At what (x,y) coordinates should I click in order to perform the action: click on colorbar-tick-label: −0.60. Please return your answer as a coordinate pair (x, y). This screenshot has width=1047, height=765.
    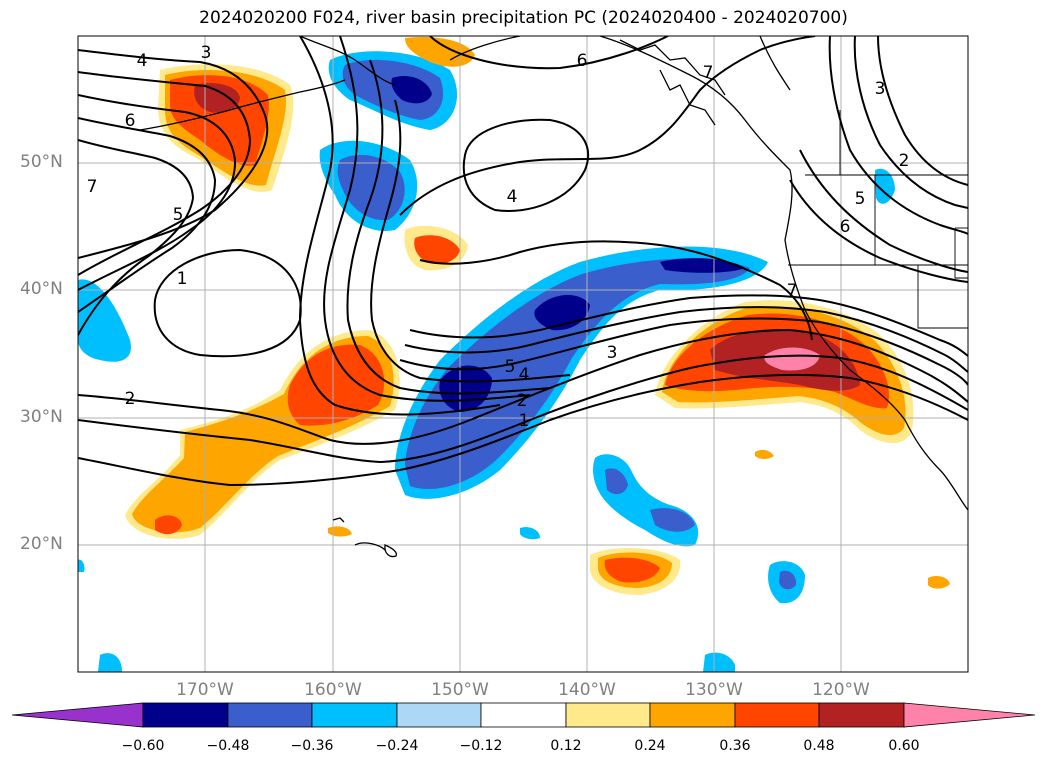
    Looking at the image, I should click on (143, 746).